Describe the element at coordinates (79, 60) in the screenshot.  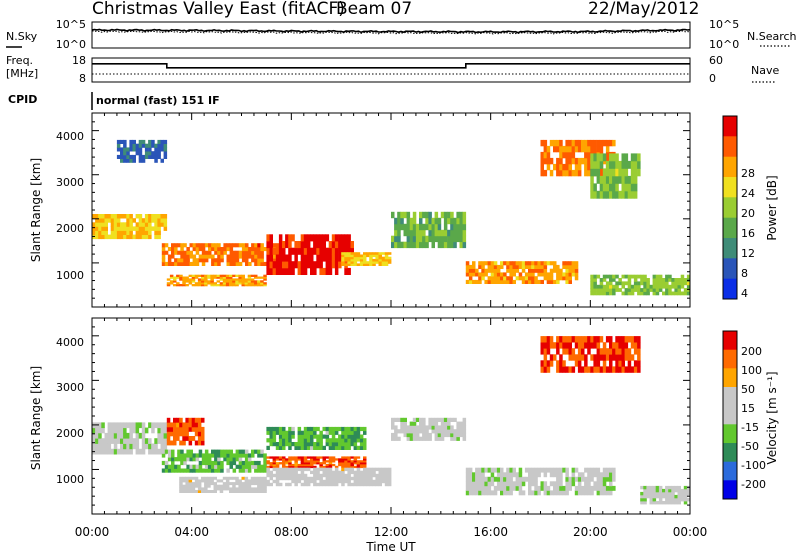
I see `freq-tick-top: 18` at that location.